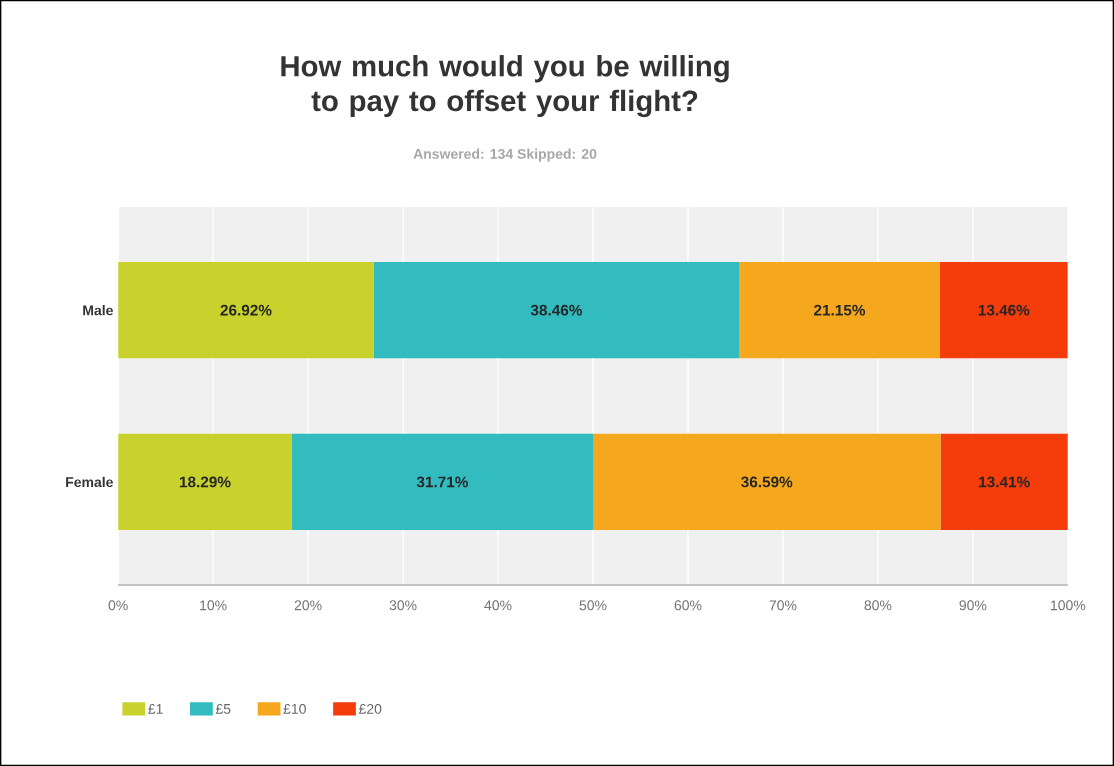  Describe the element at coordinates (688, 605) in the screenshot. I see `x-tick-label: 60%` at that location.